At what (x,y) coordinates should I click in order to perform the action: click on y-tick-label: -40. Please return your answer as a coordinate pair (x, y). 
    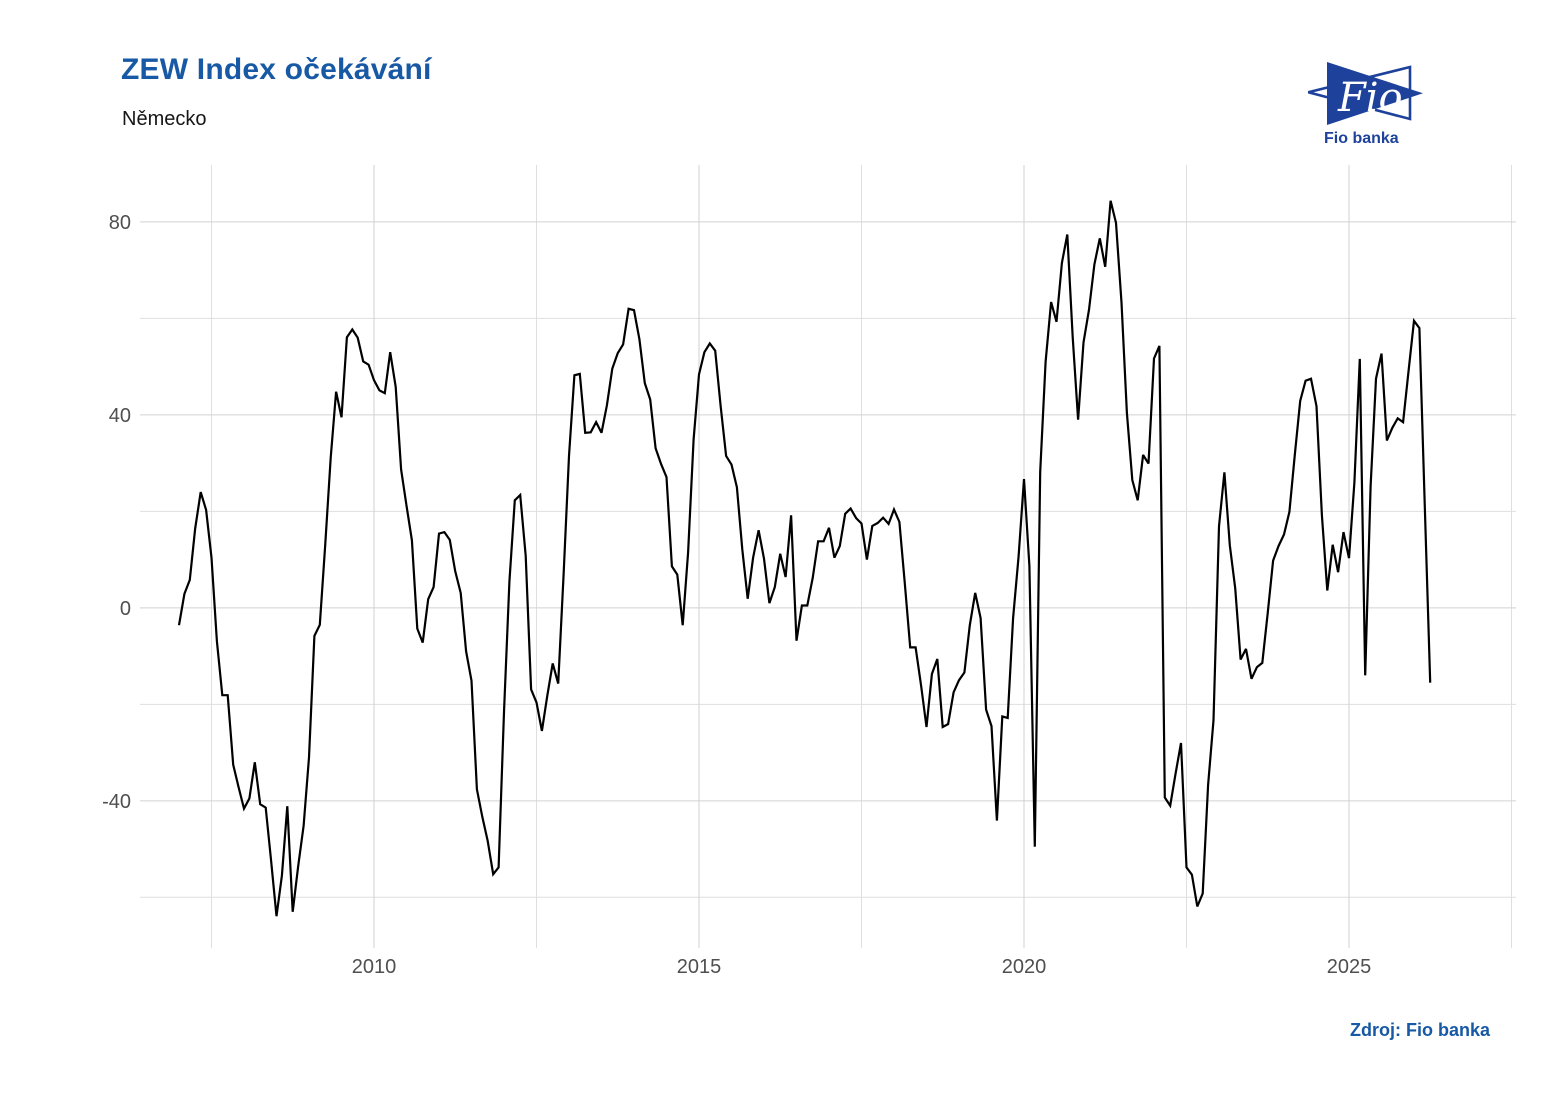
    Looking at the image, I should click on (116, 802).